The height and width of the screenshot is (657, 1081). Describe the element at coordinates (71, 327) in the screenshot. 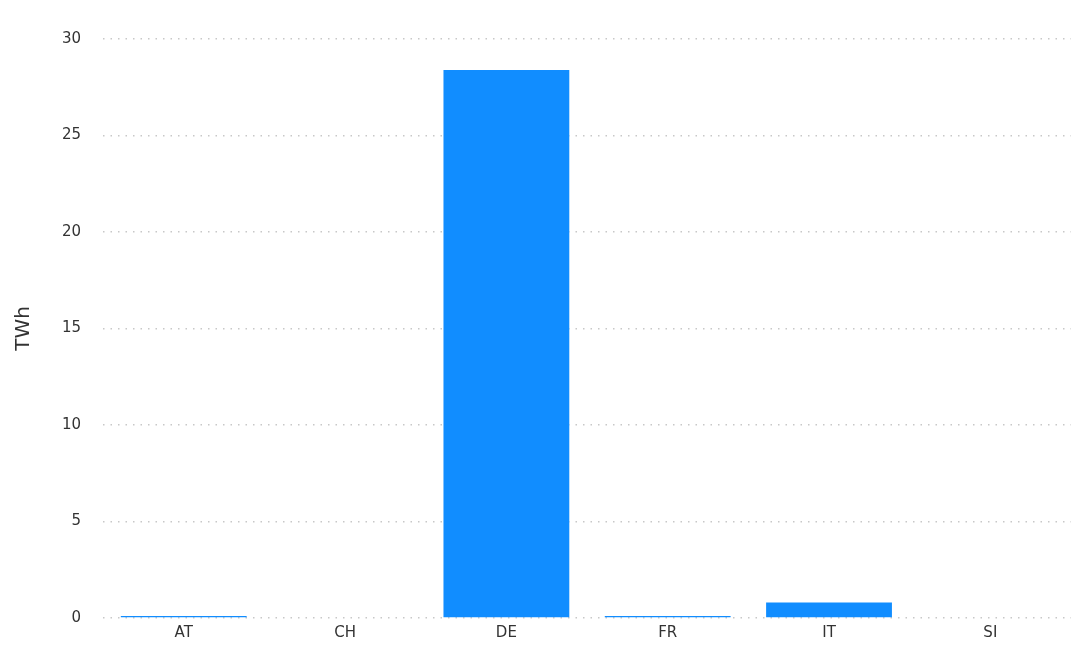

I see `y-tick-label: 15` at that location.